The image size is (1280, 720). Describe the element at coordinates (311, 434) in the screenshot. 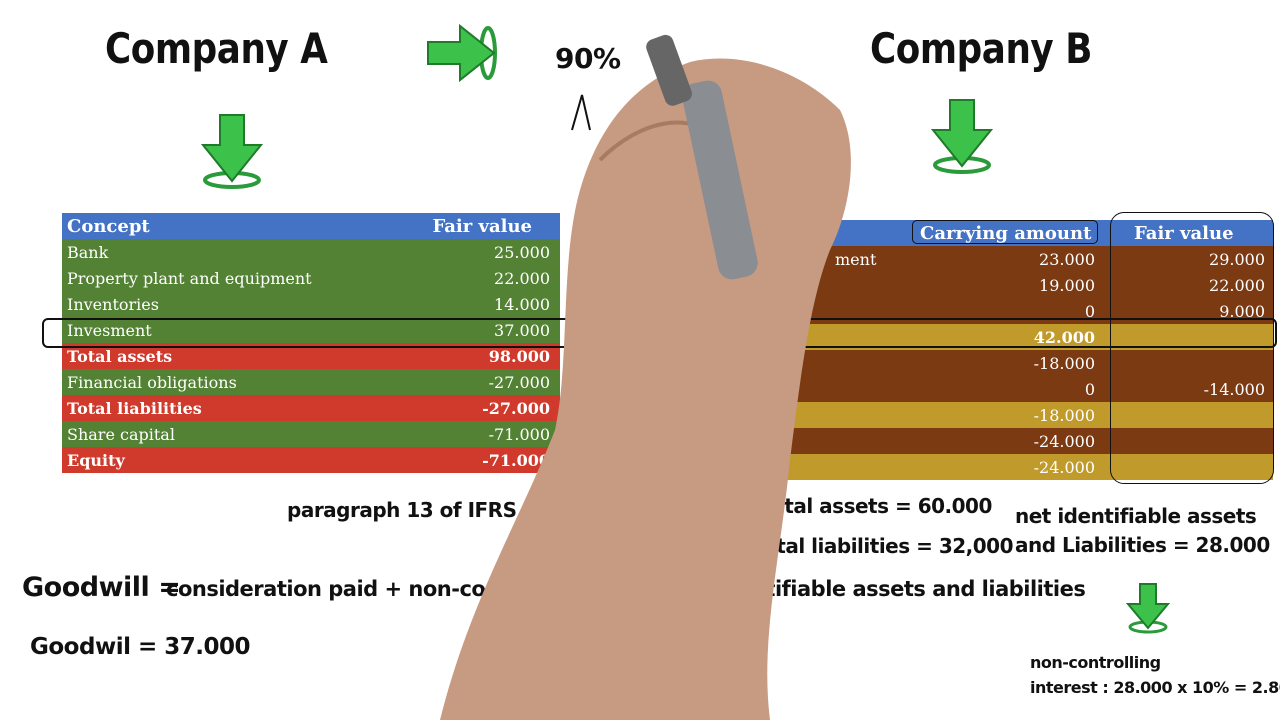

I see `table-row: Share capital -71.000` at that location.